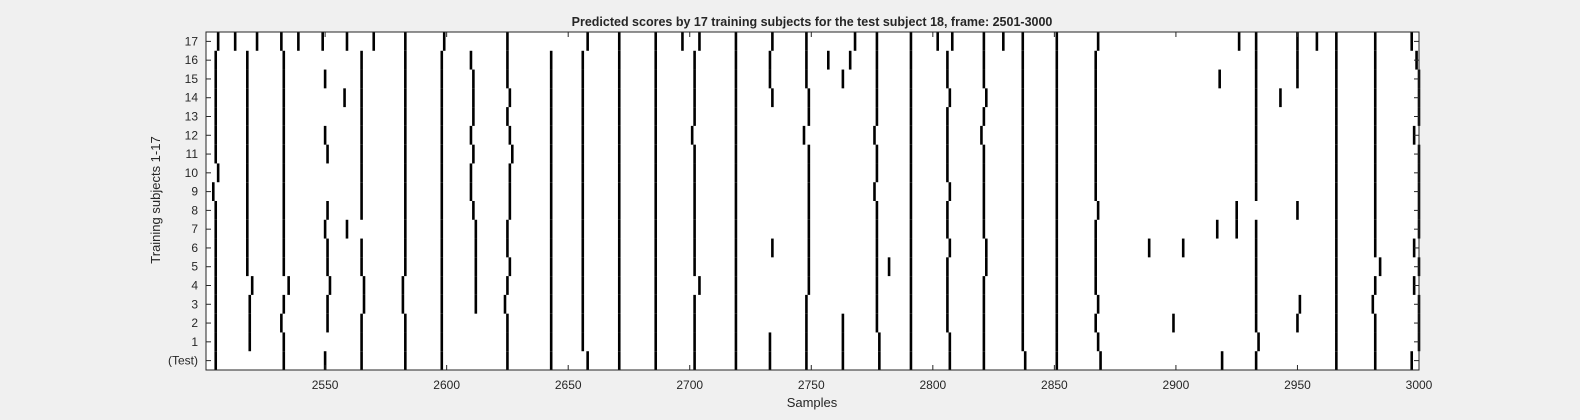 This screenshot has width=1580, height=420. Describe the element at coordinates (194, 323) in the screenshot. I see `y-tick-label: 2` at that location.